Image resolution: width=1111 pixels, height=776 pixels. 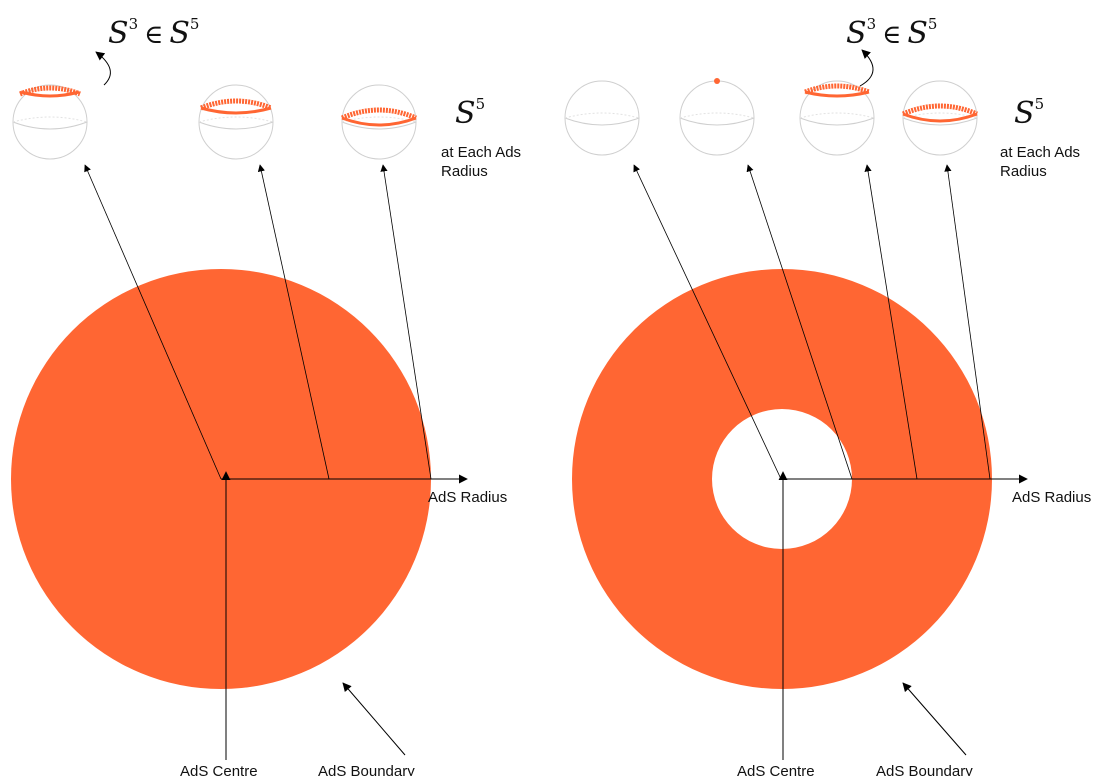 I want to click on degenerate-point, so click(x=717, y=81).